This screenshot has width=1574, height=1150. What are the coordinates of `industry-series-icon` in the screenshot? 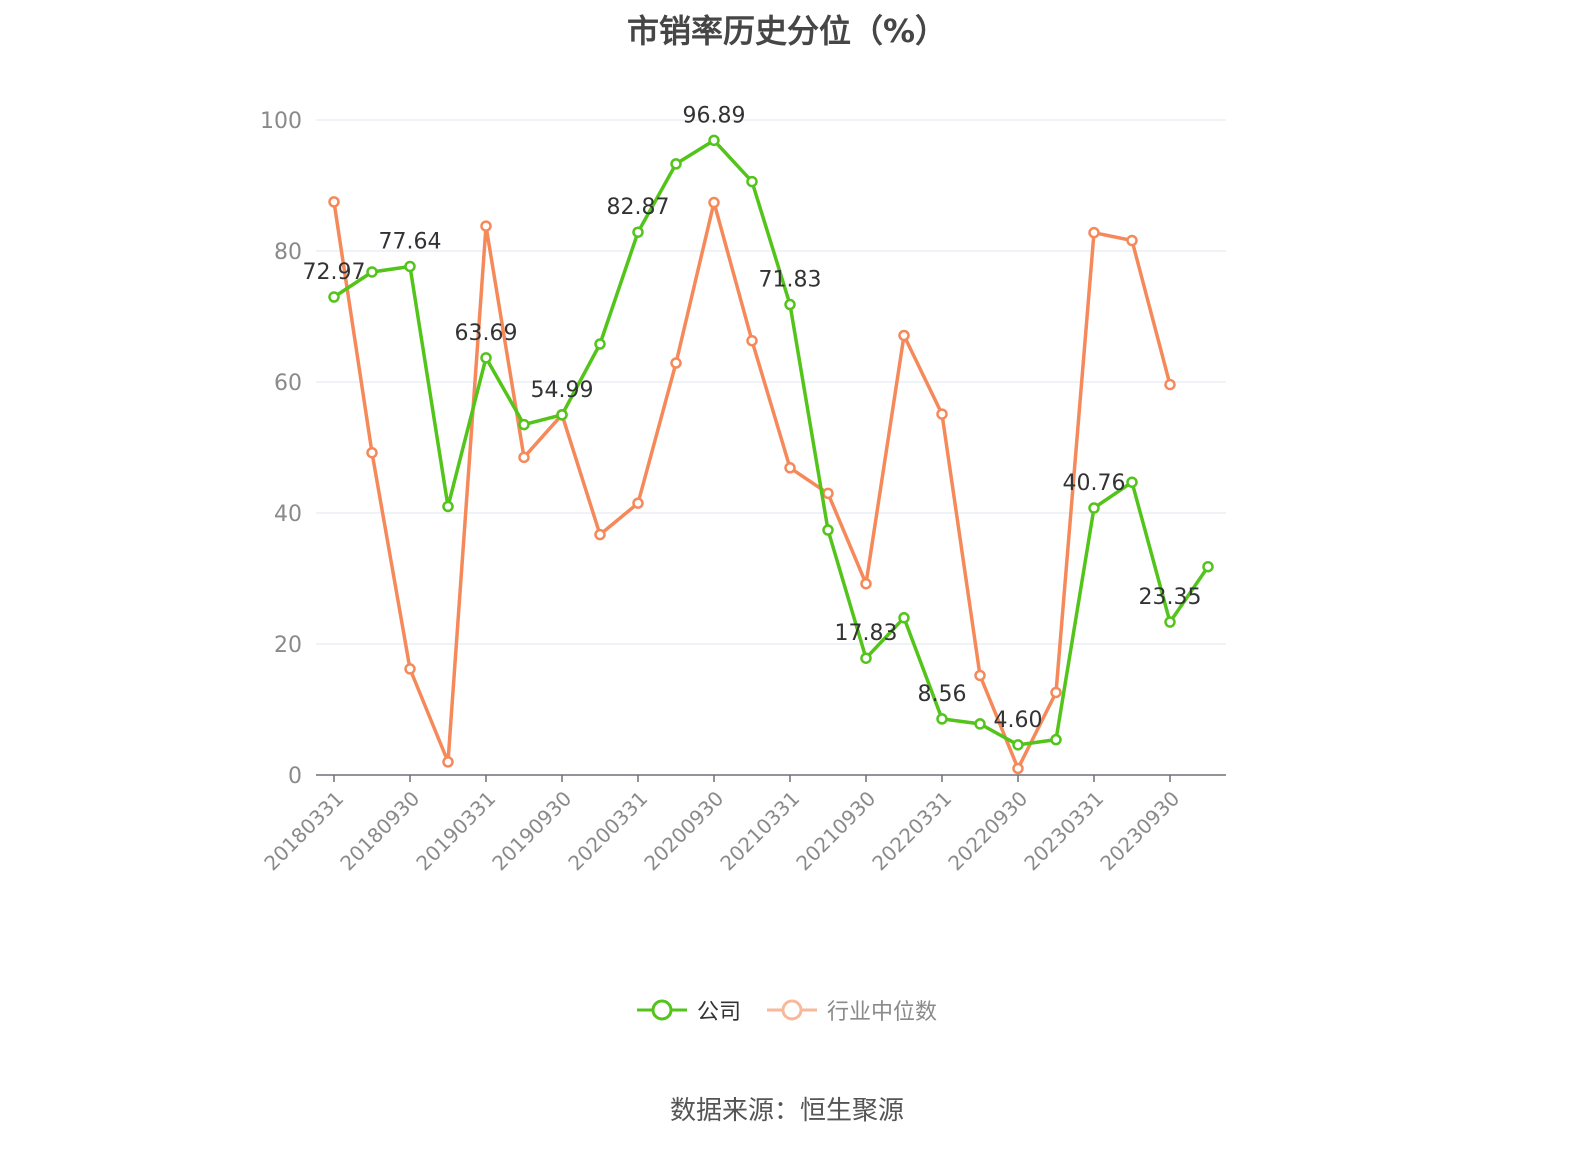 It's located at (792, 1010).